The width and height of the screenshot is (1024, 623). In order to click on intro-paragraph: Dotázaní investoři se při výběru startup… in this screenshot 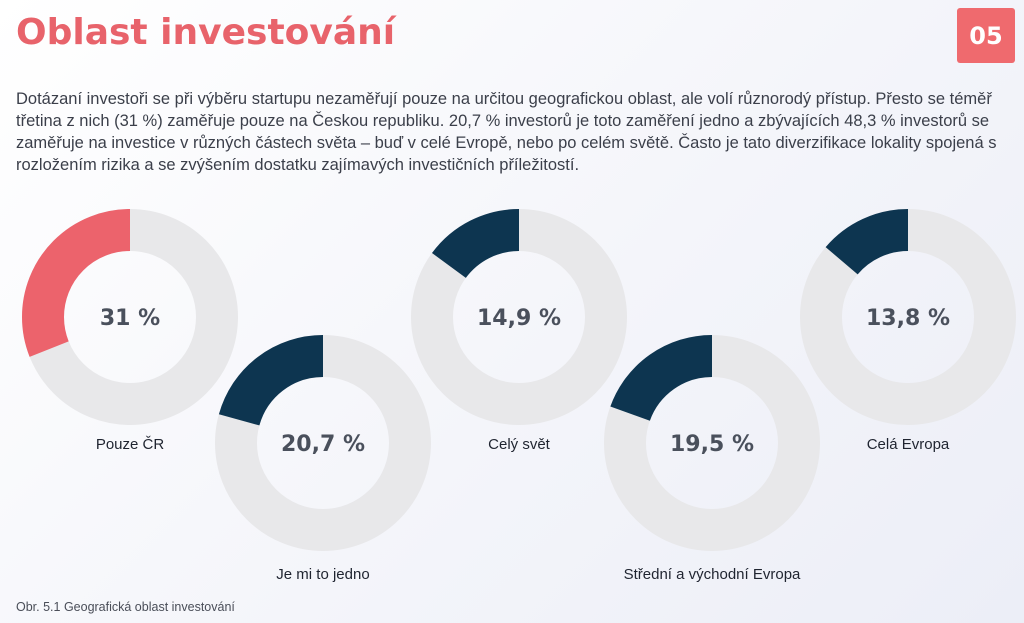, I will do `click(511, 132)`.